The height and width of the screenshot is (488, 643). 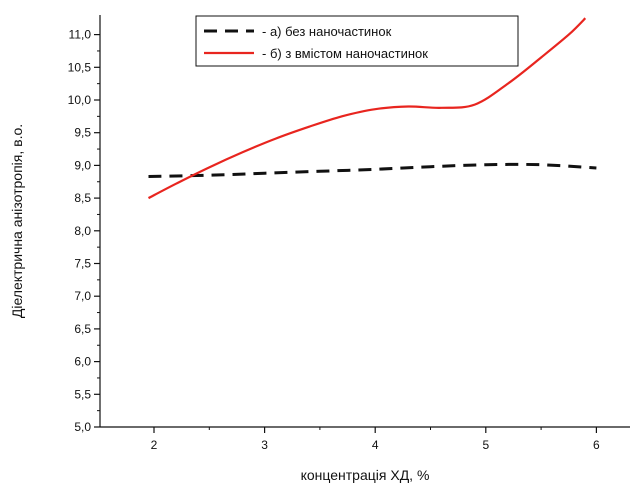 I want to click on legend-label-no-nanoparticles: - а) без наночастинок, so click(x=327, y=31).